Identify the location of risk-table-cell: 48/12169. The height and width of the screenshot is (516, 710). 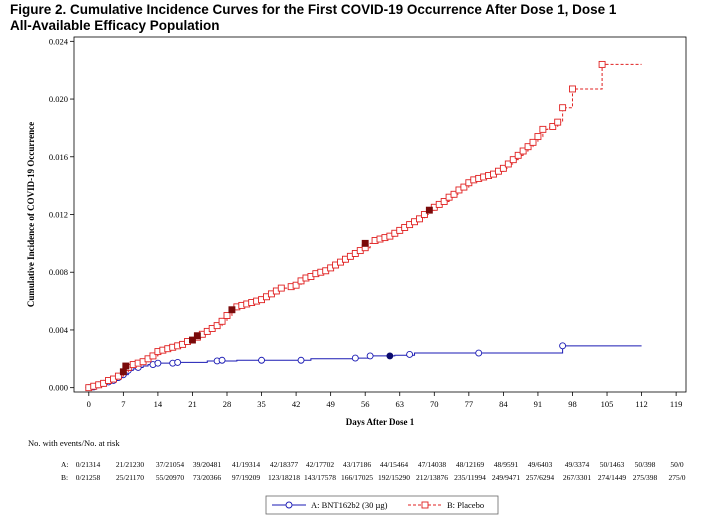
(470, 464).